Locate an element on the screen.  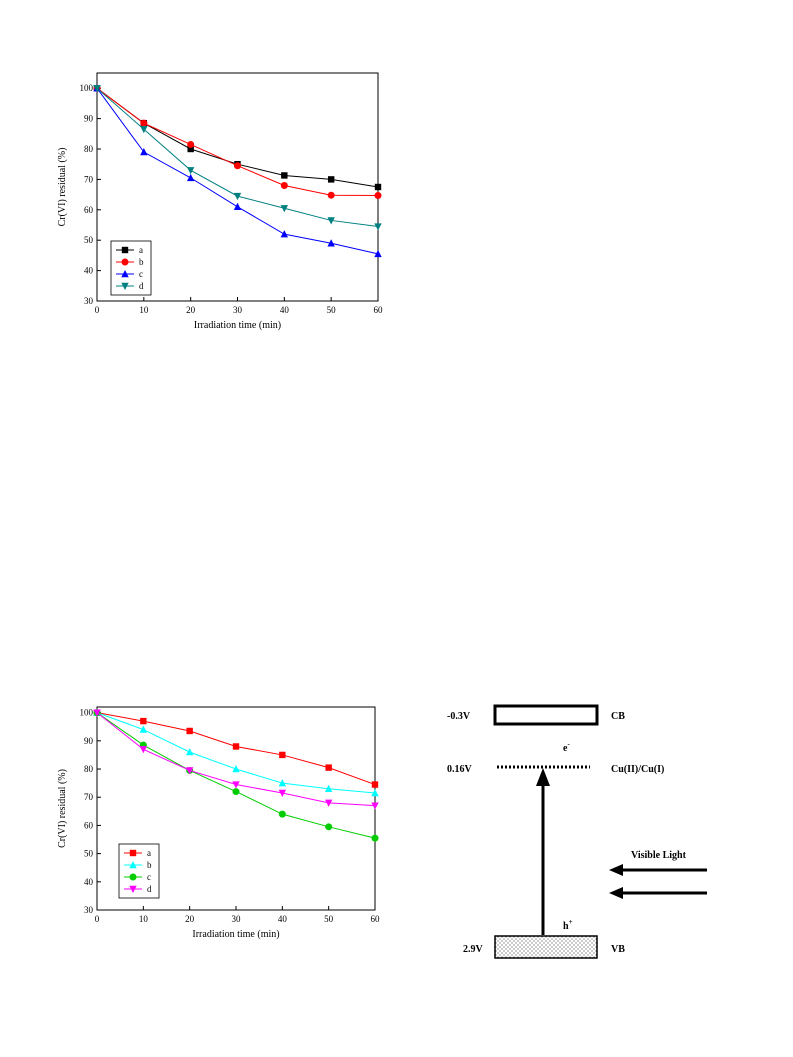
cu-potential: 0.16V is located at coordinates (460, 769).